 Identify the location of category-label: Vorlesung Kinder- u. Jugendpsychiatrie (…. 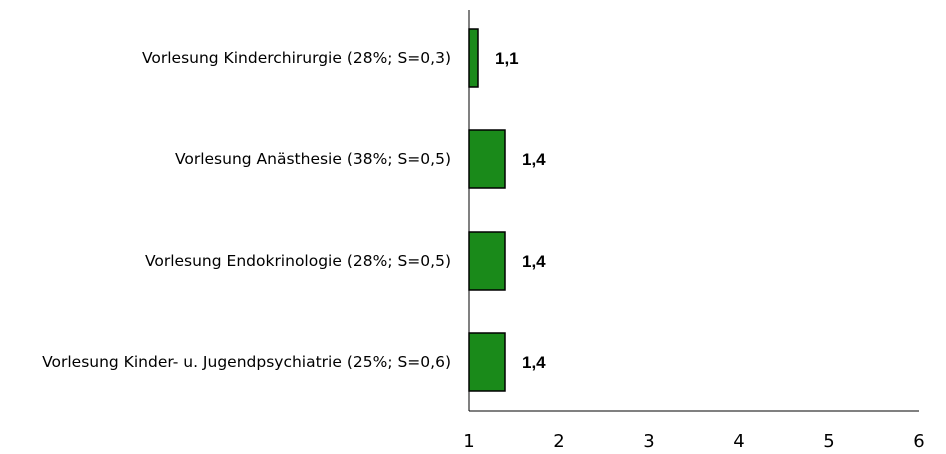
(246, 362).